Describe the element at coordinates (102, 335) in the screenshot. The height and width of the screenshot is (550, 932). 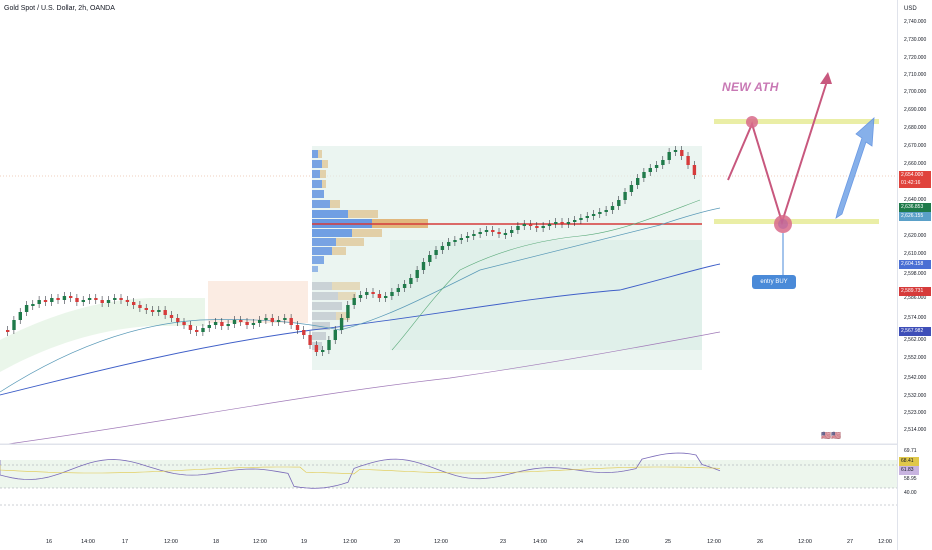
I see `ichimoku-cloud-left` at that location.